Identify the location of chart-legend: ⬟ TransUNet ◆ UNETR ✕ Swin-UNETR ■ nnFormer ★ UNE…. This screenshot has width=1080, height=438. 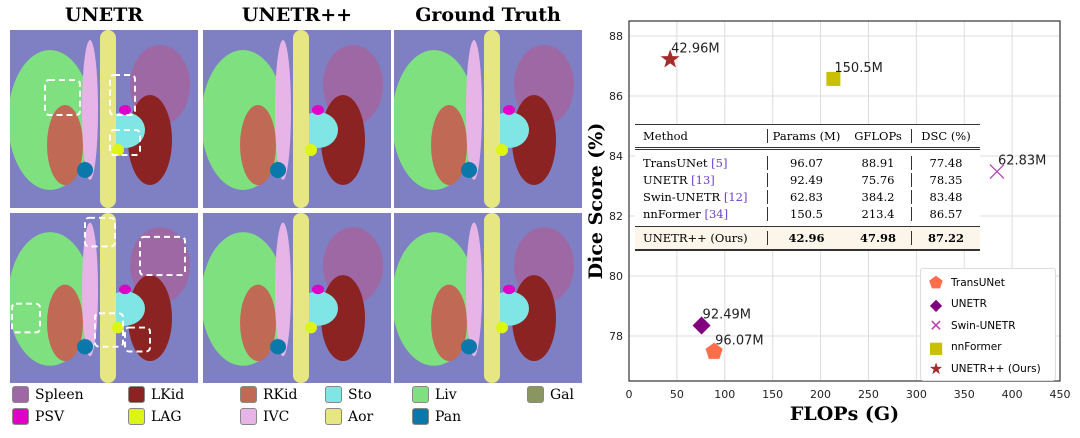
(988, 324).